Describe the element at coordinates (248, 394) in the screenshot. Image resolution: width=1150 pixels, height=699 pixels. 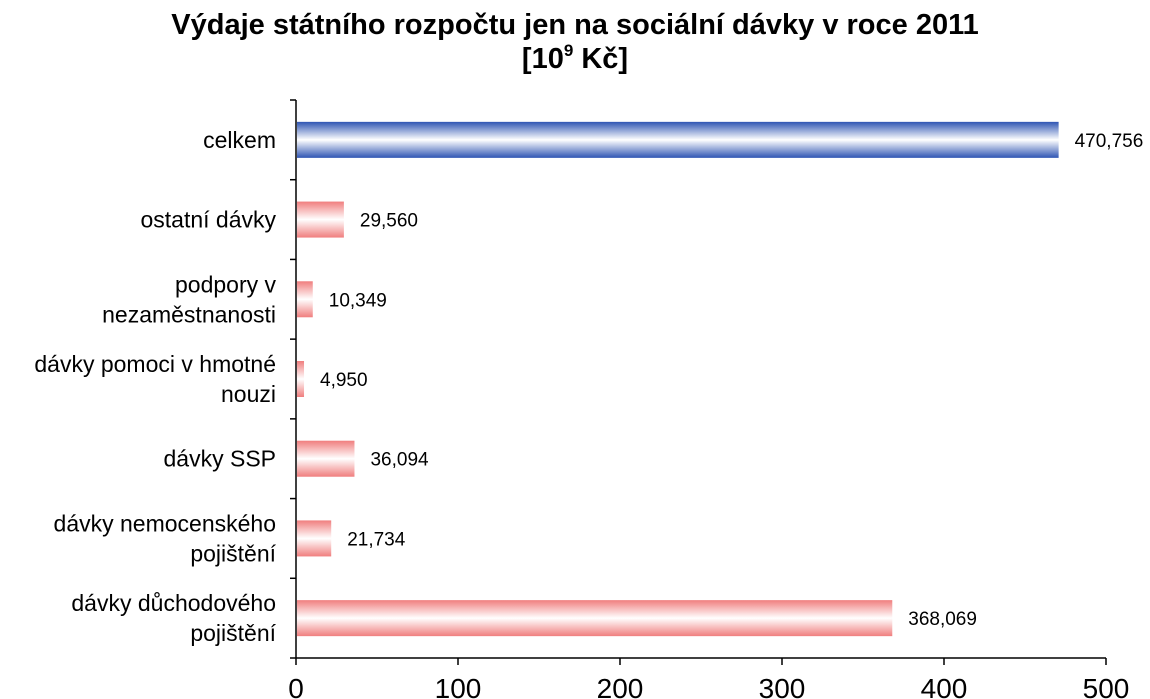
I see `category-label-line: nouzi` at that location.